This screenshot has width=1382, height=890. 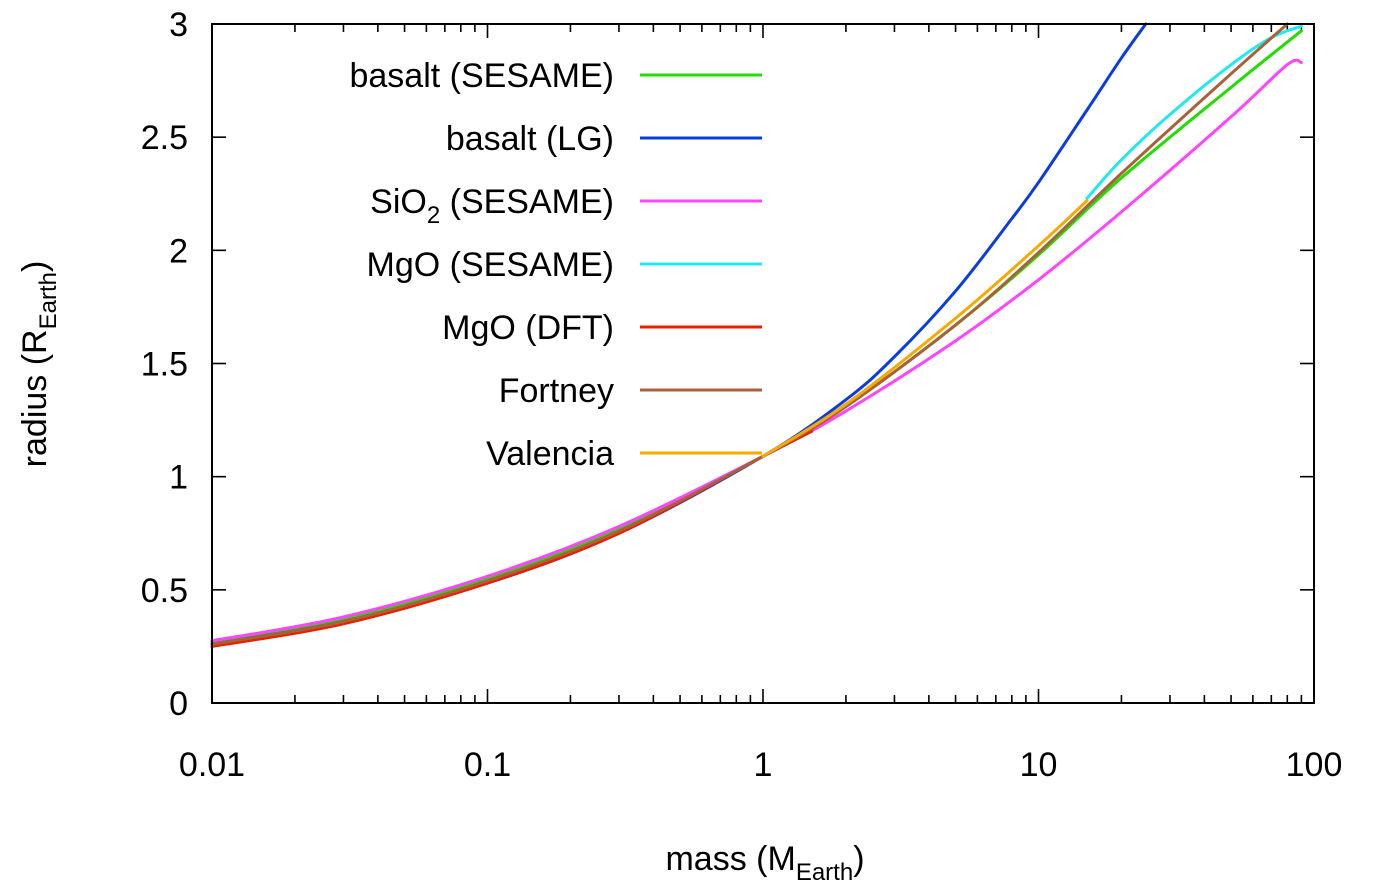 What do you see at coordinates (178, 25) in the screenshot?
I see `y-tick-label: 3` at bounding box center [178, 25].